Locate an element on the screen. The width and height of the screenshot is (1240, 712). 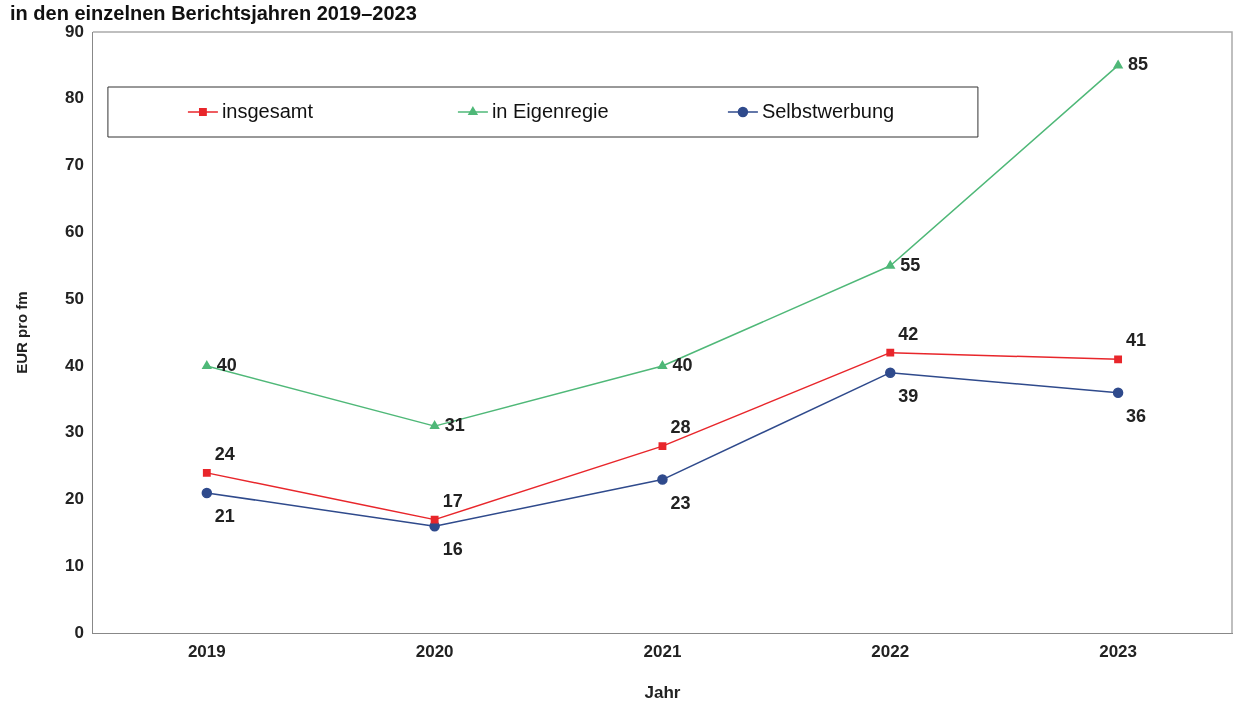
y-axis-title: EUR pro fm is located at coordinates (22, 332).